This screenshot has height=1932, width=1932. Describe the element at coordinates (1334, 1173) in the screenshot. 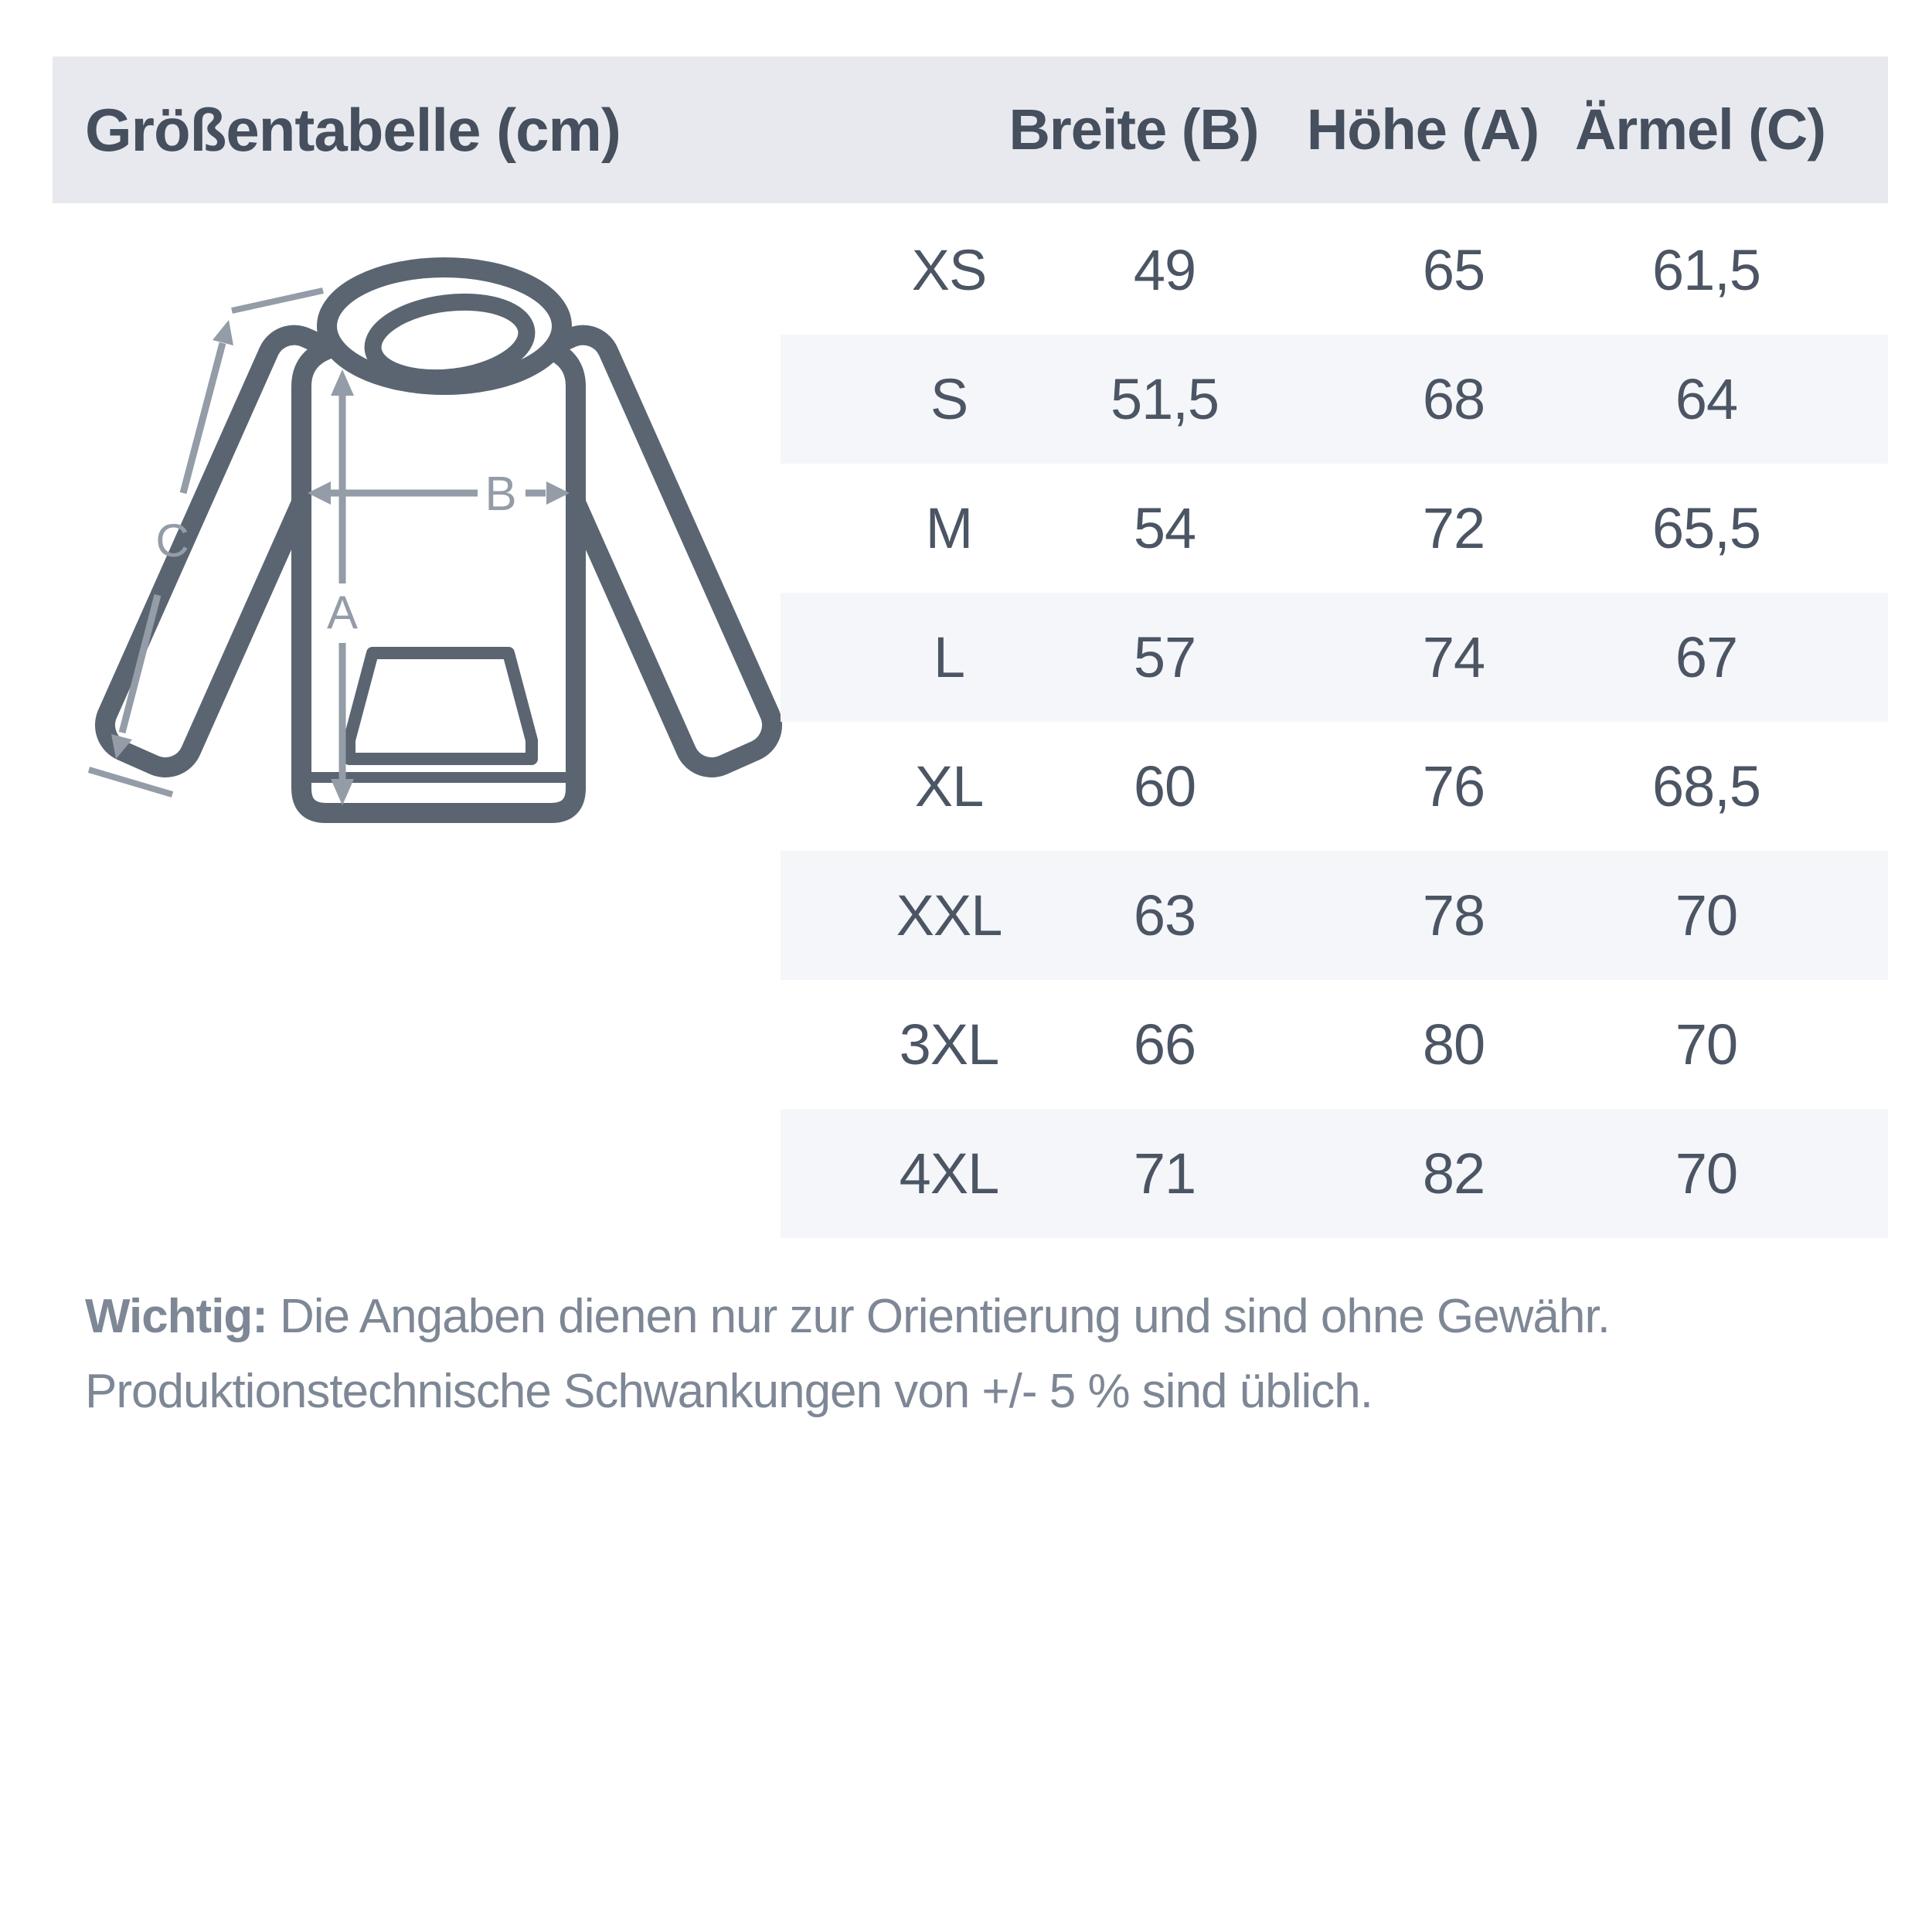

I see `table-row-4xl: 4XL 71 82 70` at that location.